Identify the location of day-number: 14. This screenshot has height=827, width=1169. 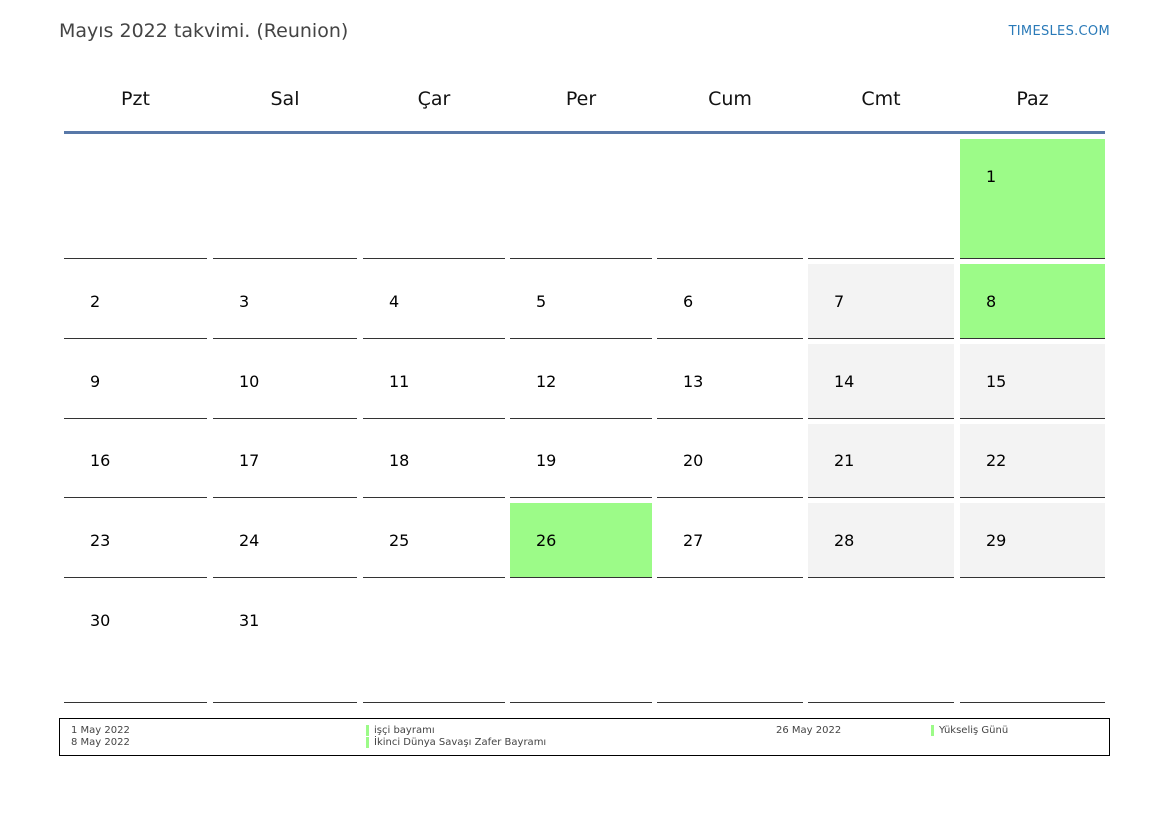
(844, 381).